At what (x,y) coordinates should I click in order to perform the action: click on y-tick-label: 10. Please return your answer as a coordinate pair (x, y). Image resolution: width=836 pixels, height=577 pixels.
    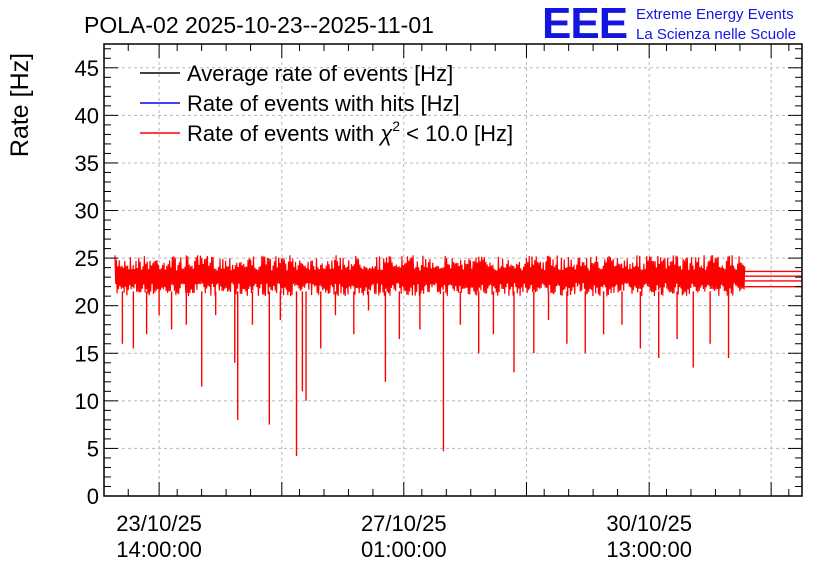
    Looking at the image, I should click on (87, 401).